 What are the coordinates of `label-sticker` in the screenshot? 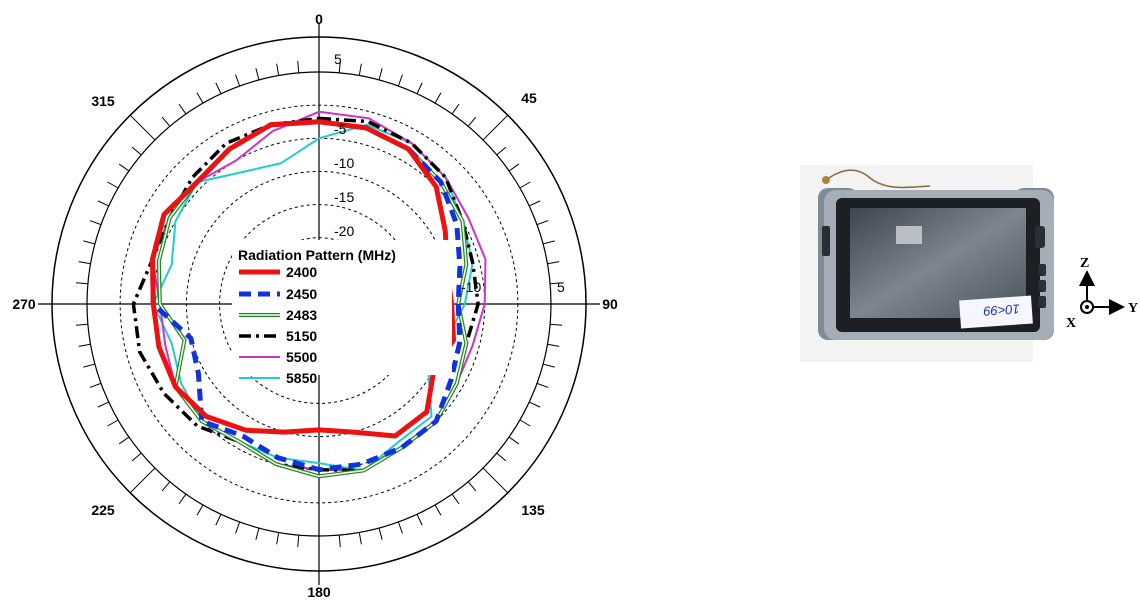 It's located at (996, 312).